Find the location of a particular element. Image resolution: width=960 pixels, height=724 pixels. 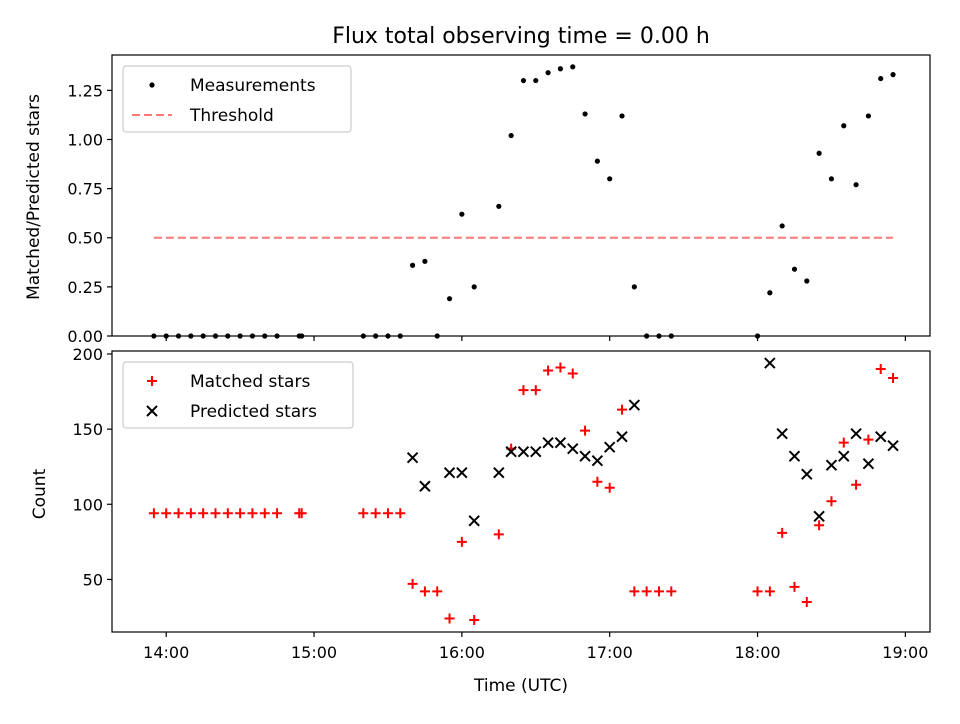

top-legend is located at coordinates (237, 99).